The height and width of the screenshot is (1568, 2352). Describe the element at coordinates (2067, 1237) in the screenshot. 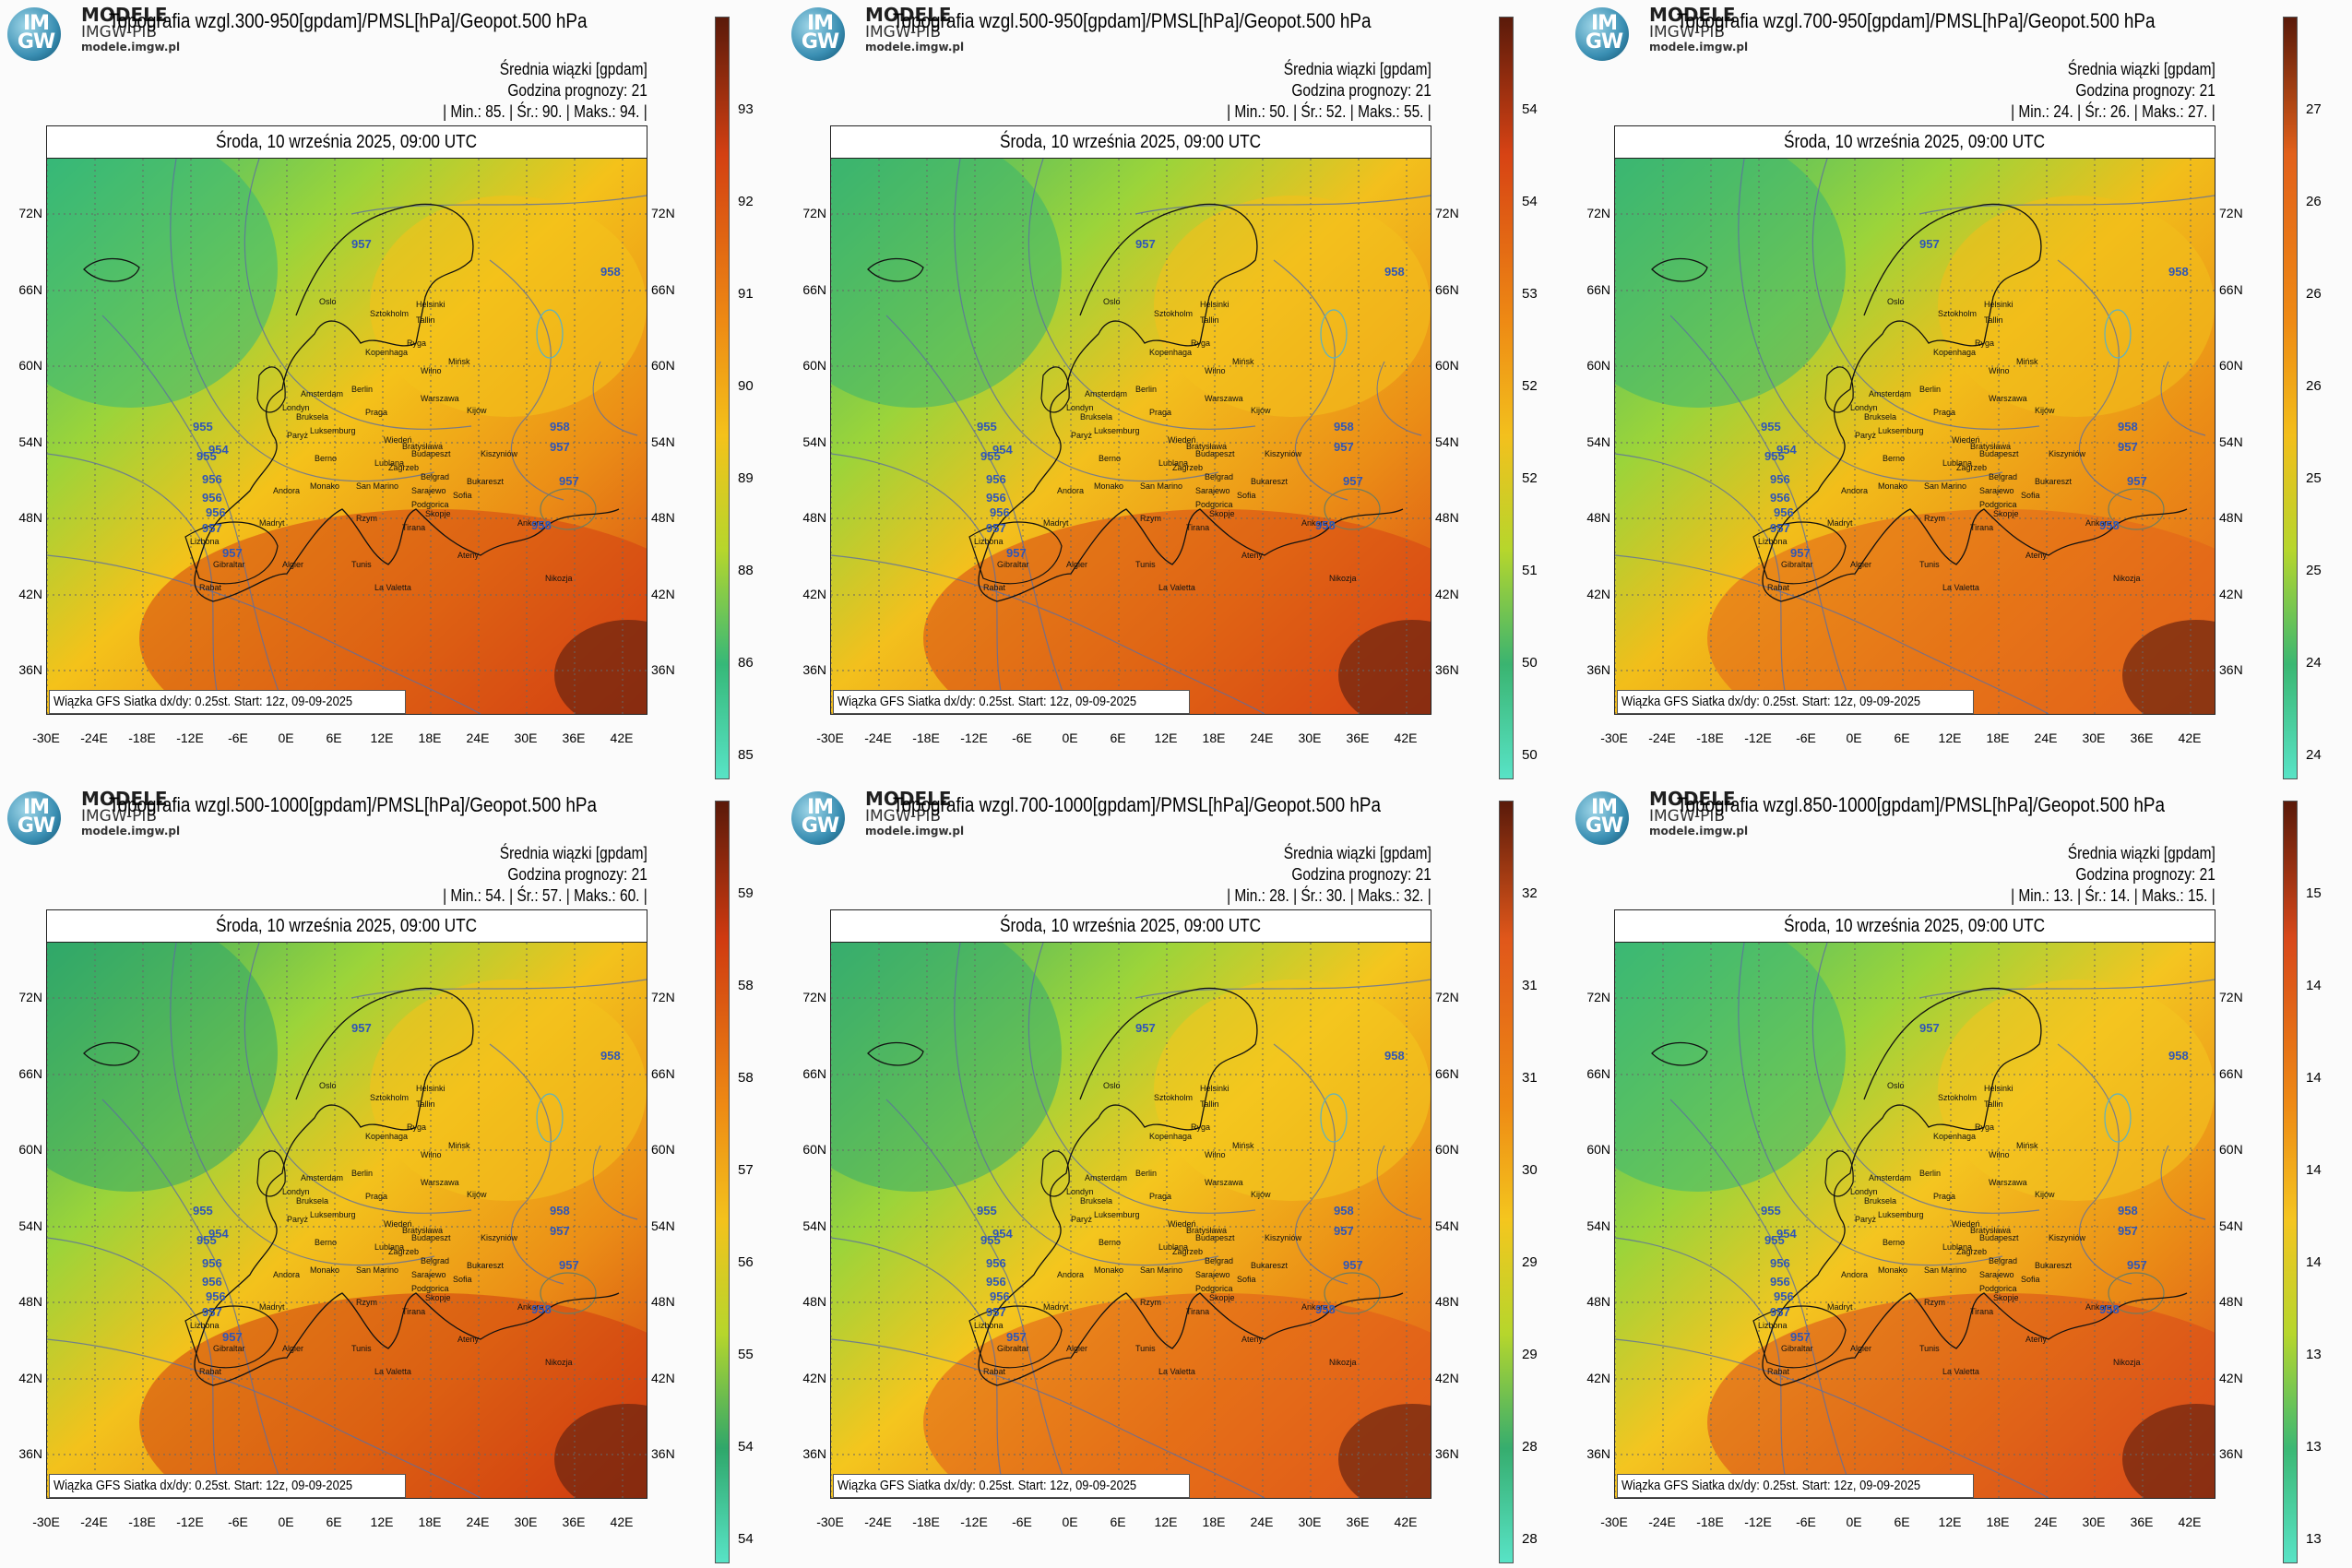

I see `city-label: Kiszyniów` at that location.